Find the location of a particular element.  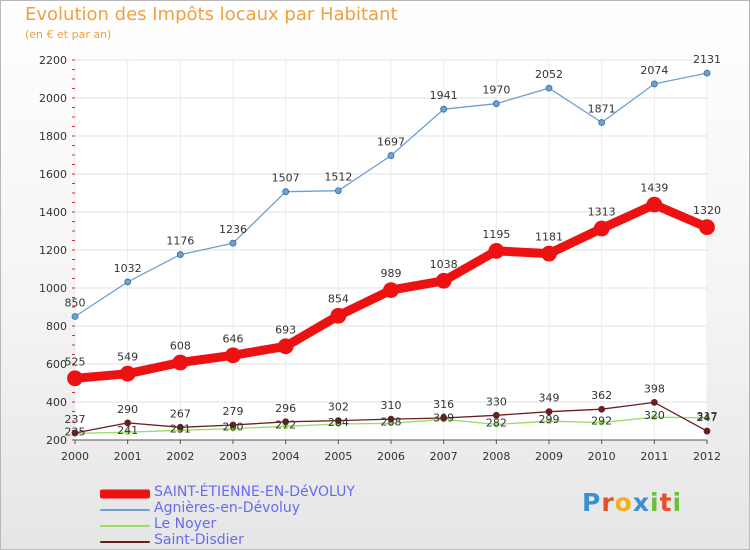

data-label: 317 is located at coordinates (707, 416).